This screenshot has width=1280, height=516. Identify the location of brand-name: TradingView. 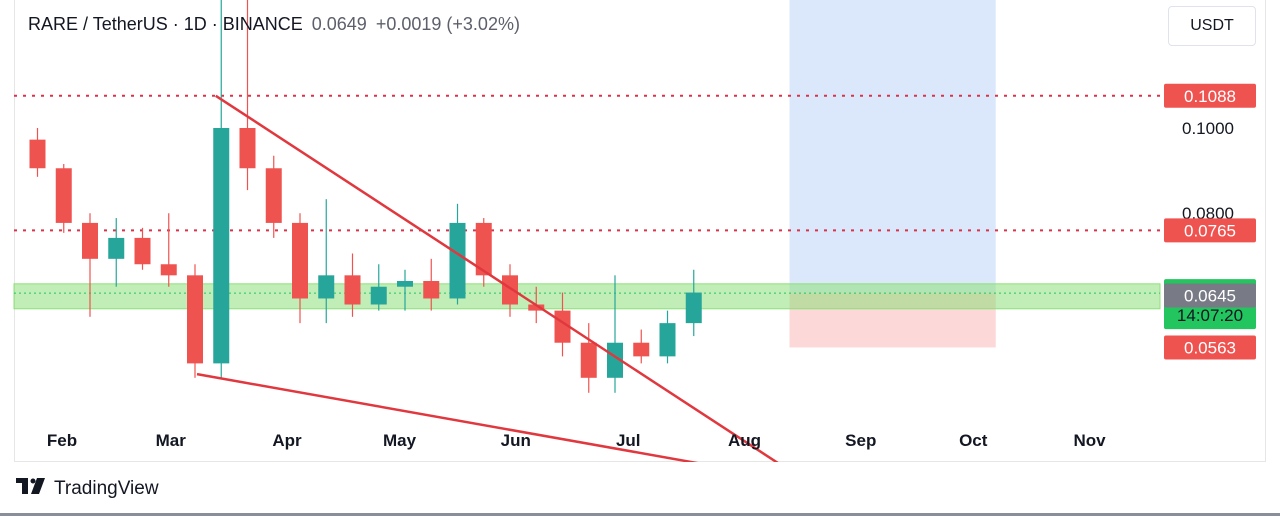
(106, 488).